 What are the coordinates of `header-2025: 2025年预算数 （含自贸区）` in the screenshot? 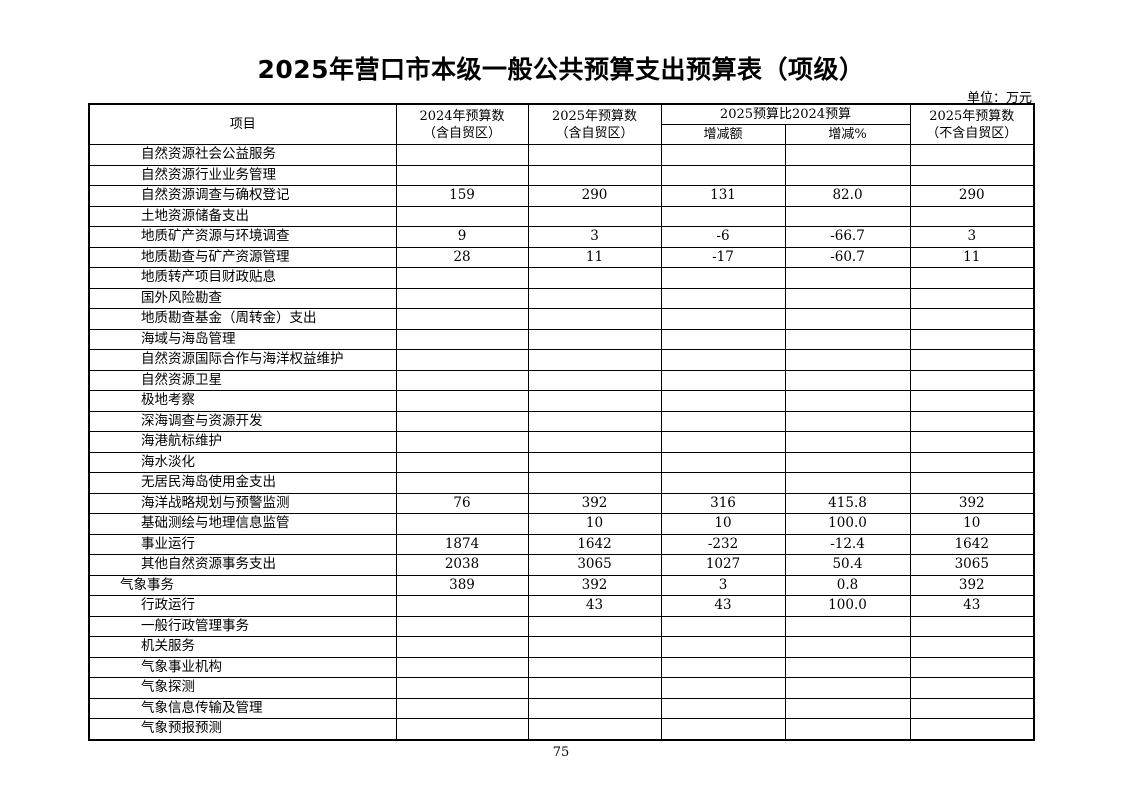 It's located at (594, 124).